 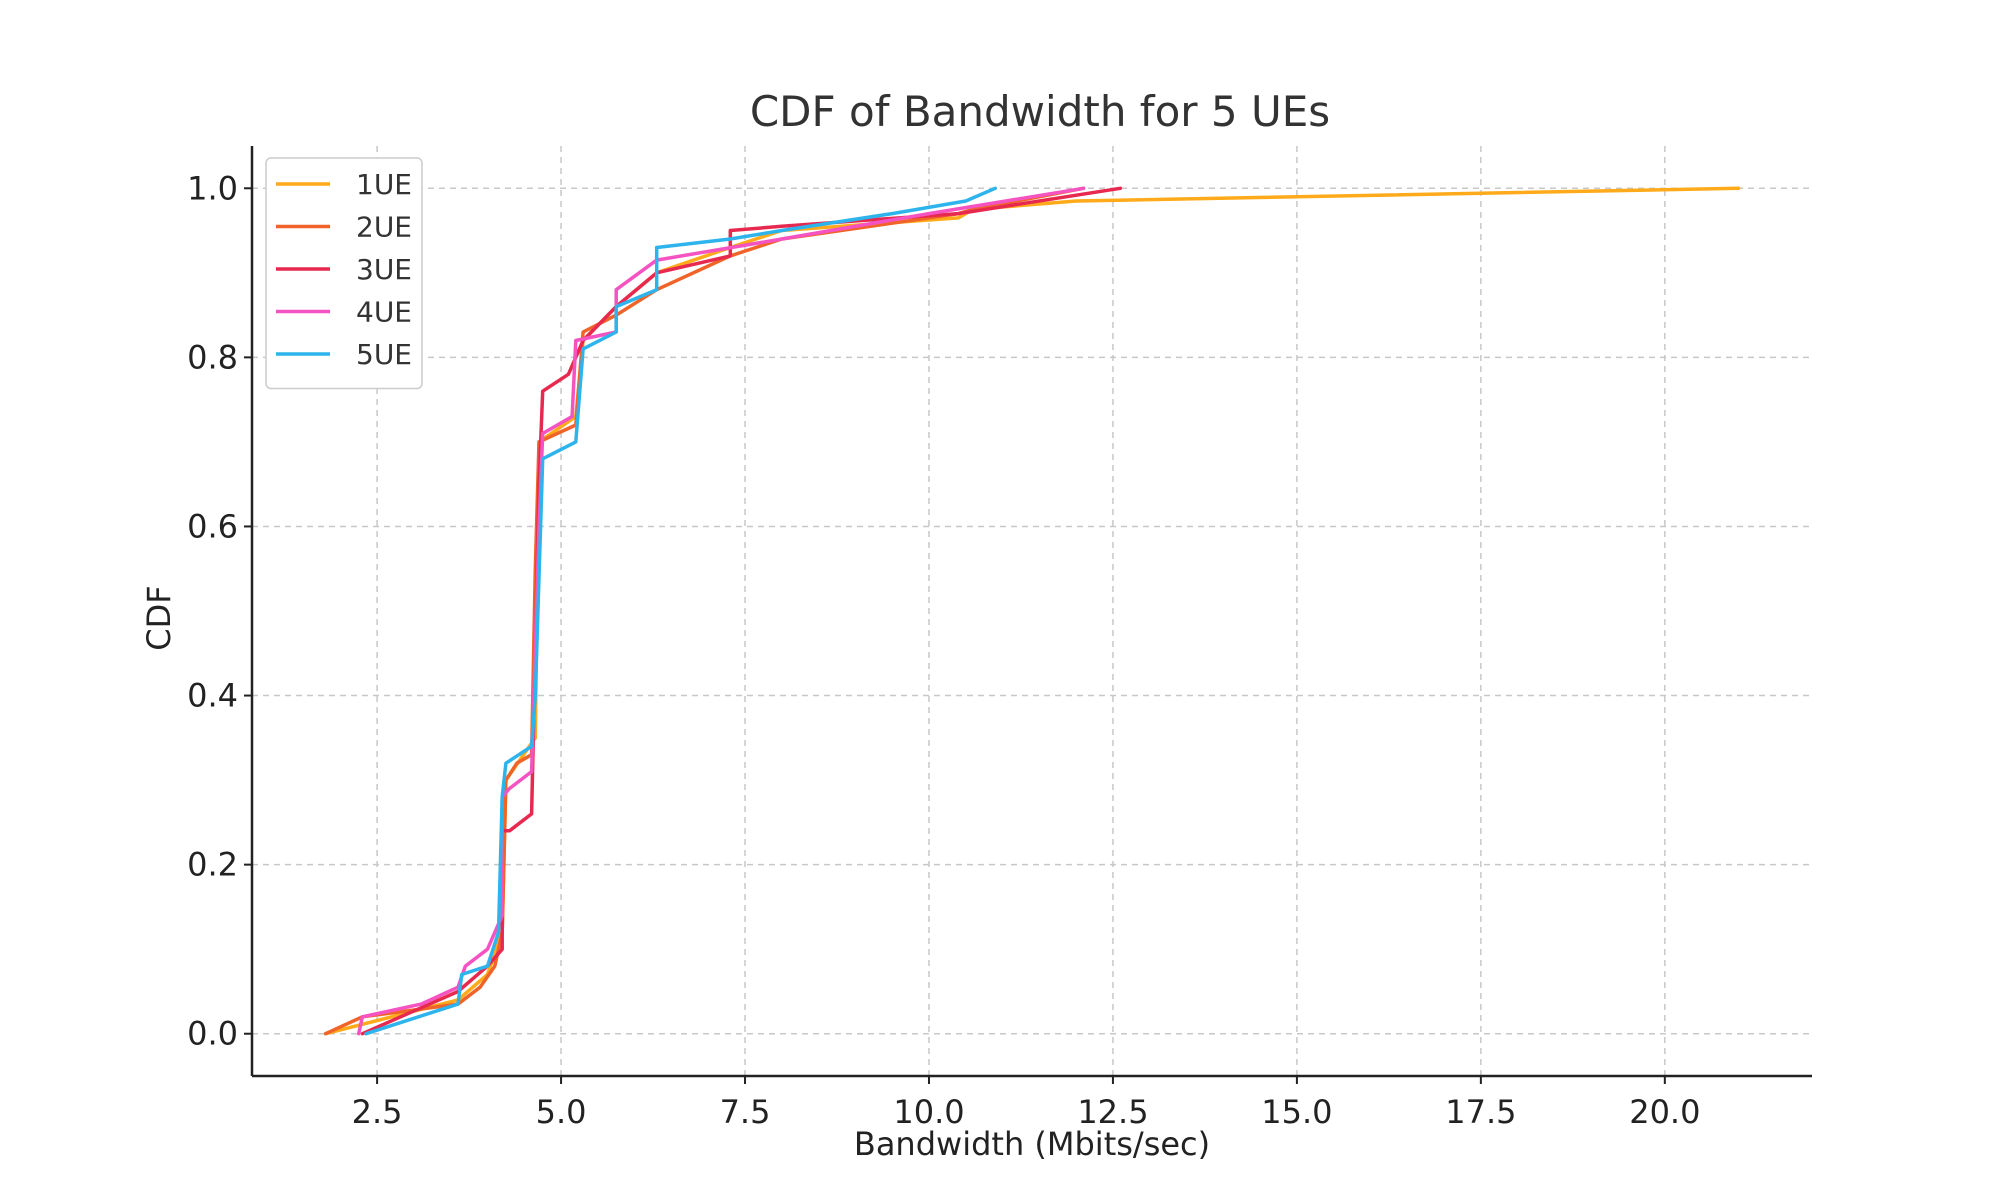 I want to click on chart-title: CDF of Bandwidth for 5 UEs, so click(x=1040, y=111).